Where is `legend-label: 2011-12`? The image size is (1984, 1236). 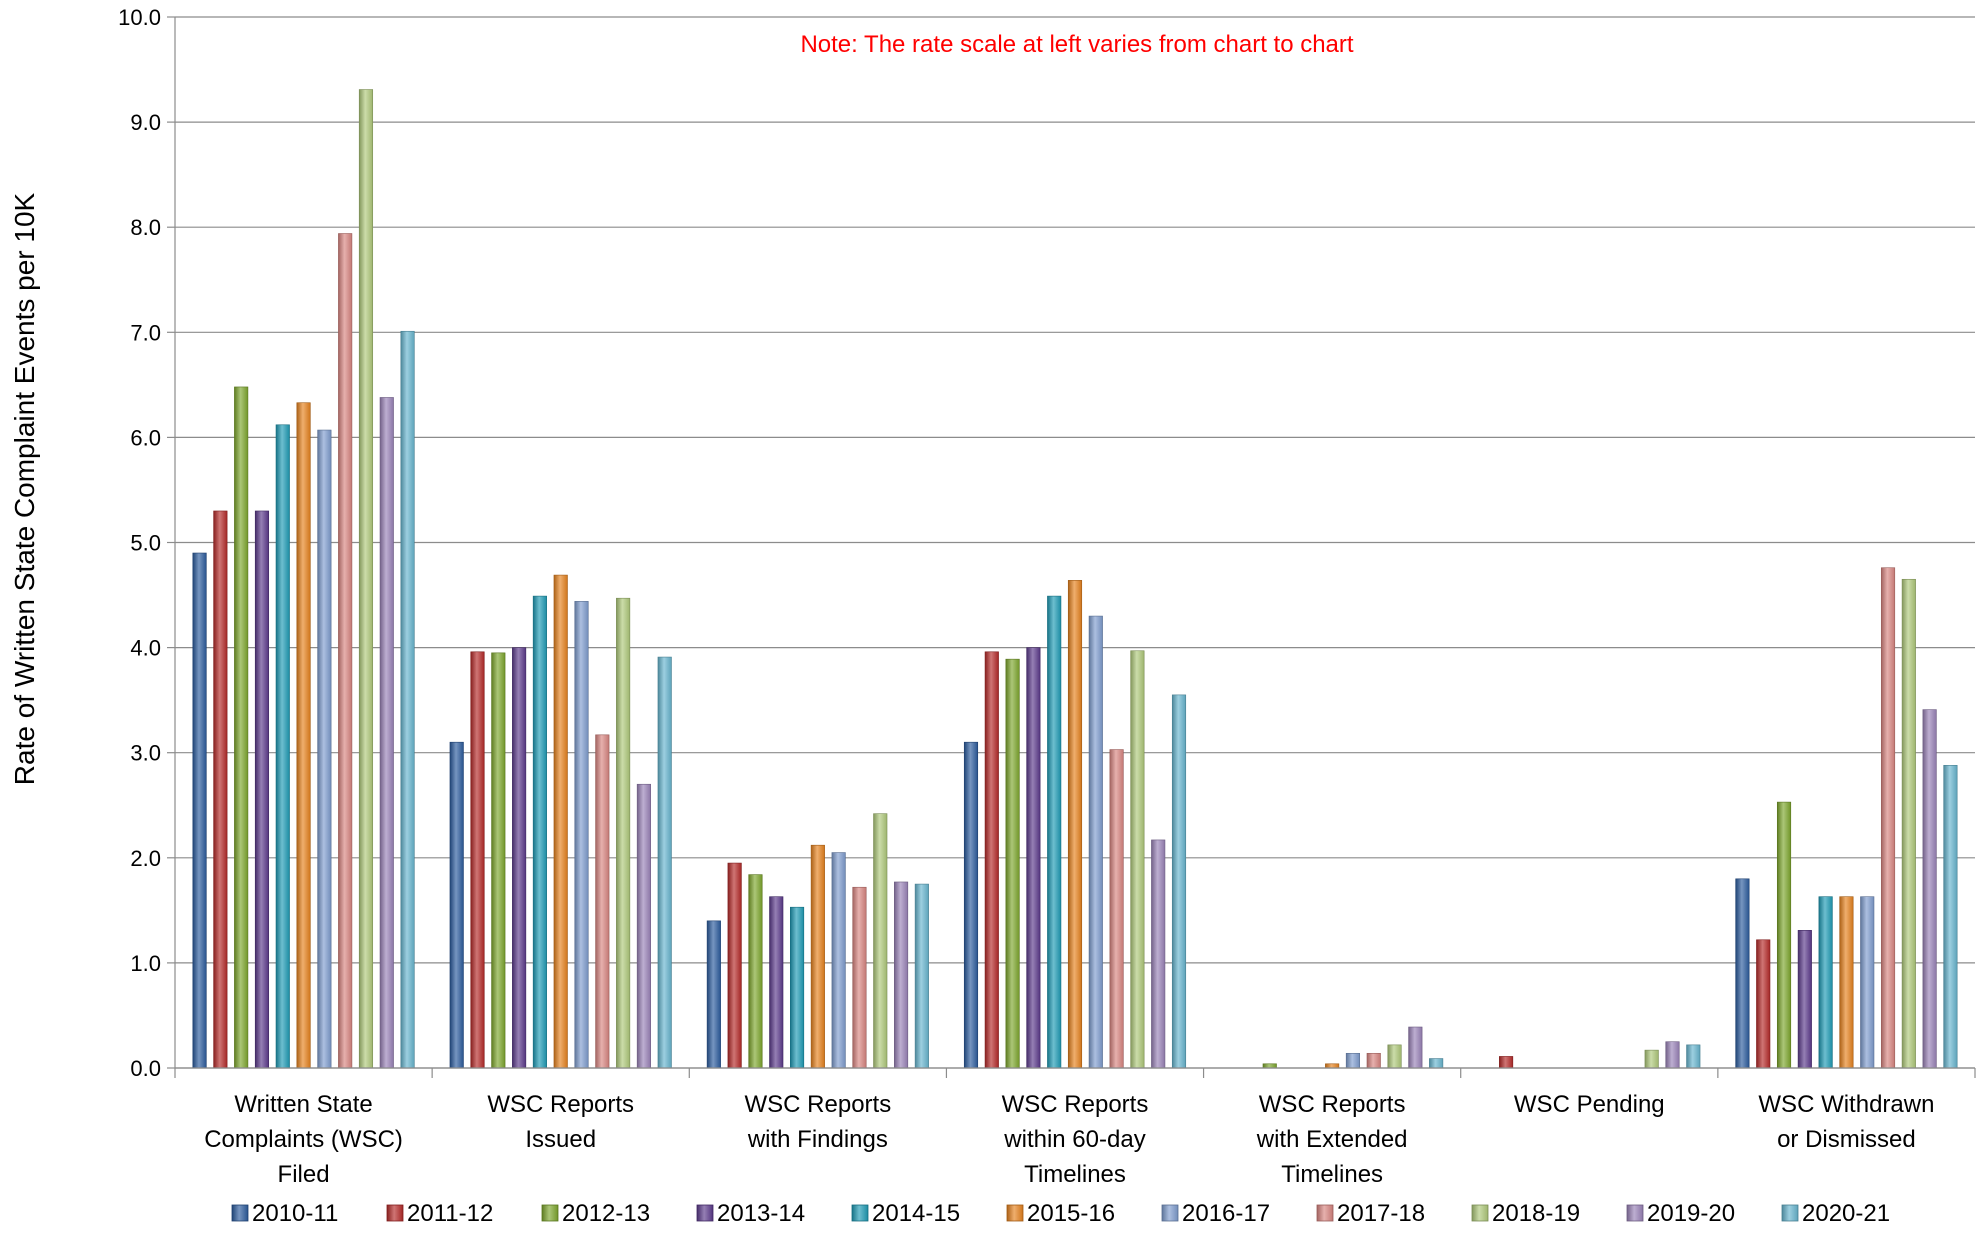
legend-label: 2011-12 is located at coordinates (450, 1213).